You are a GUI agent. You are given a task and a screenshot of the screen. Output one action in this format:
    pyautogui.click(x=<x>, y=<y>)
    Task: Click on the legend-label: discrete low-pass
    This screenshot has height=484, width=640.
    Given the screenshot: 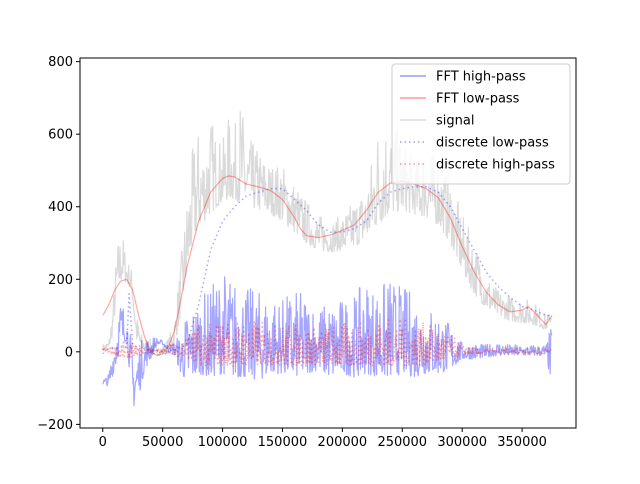 What is the action you would take?
    pyautogui.click(x=492, y=143)
    